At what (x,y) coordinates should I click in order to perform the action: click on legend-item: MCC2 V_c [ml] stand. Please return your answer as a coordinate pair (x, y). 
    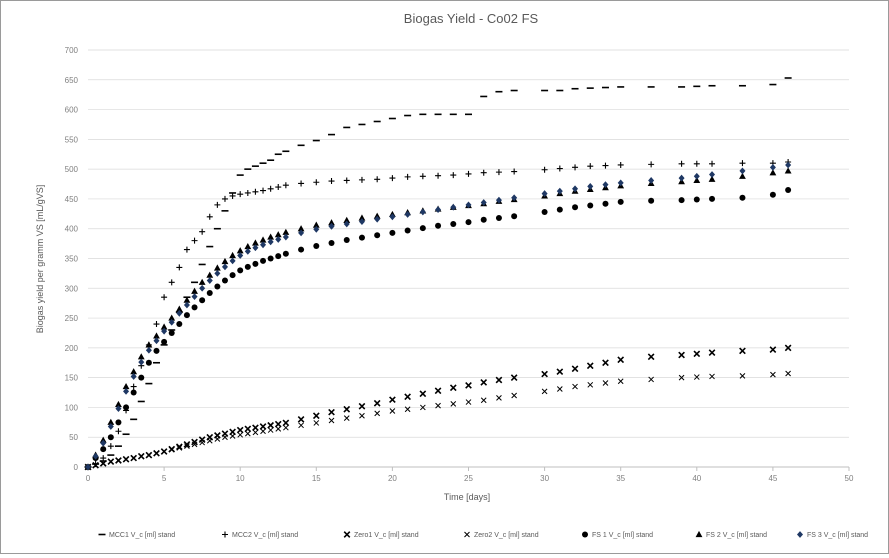
    Looking at the image, I should click on (260, 535).